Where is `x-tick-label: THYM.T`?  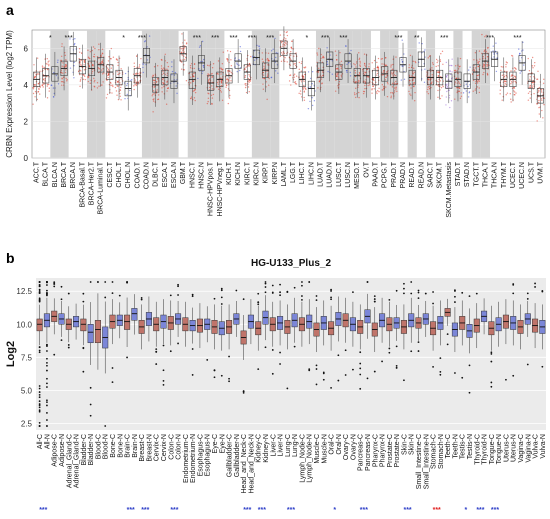
x-tick-label: THYM.T is located at coordinates (504, 174).